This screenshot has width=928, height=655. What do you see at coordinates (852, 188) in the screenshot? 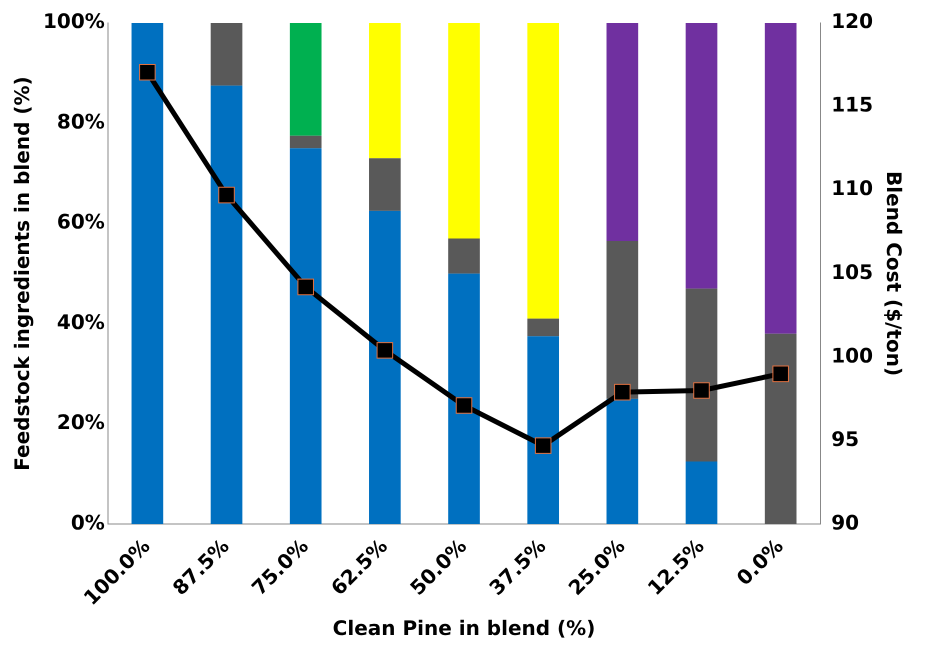
I see `y2-tick-label: 110` at bounding box center [852, 188].